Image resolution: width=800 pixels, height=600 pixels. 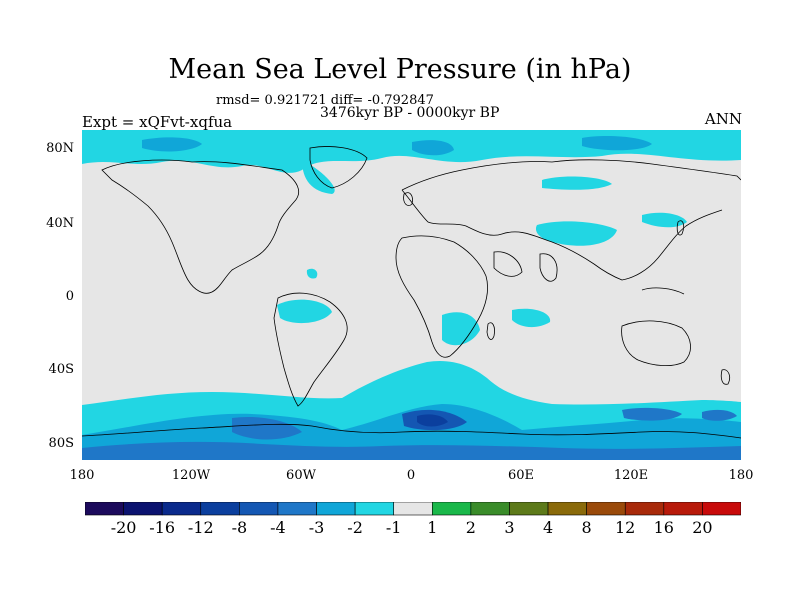 What do you see at coordinates (509, 527) in the screenshot?
I see `colorbar-label: 3` at bounding box center [509, 527].